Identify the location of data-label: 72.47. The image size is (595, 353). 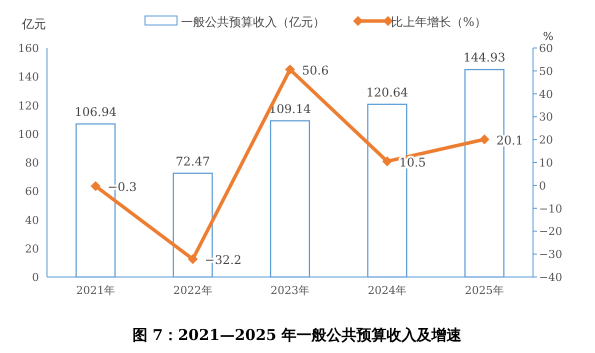
(193, 161).